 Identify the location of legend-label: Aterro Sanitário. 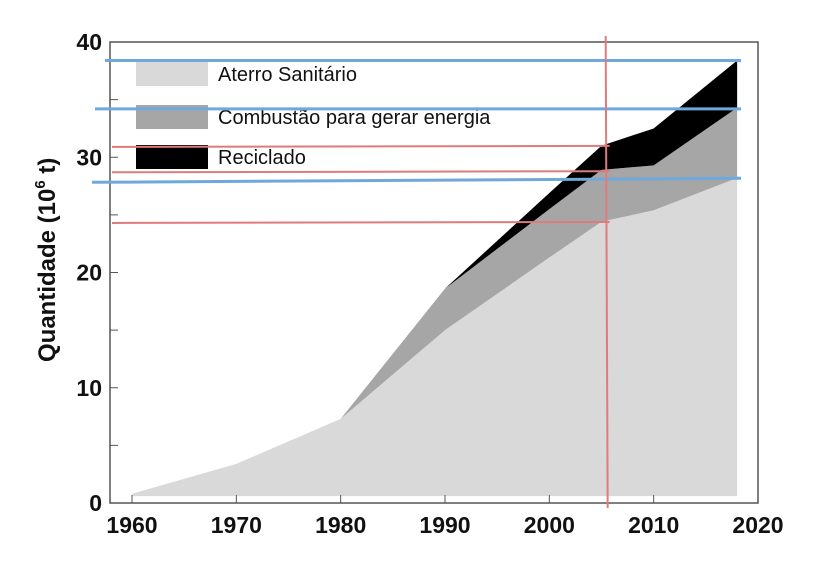
(287, 75).